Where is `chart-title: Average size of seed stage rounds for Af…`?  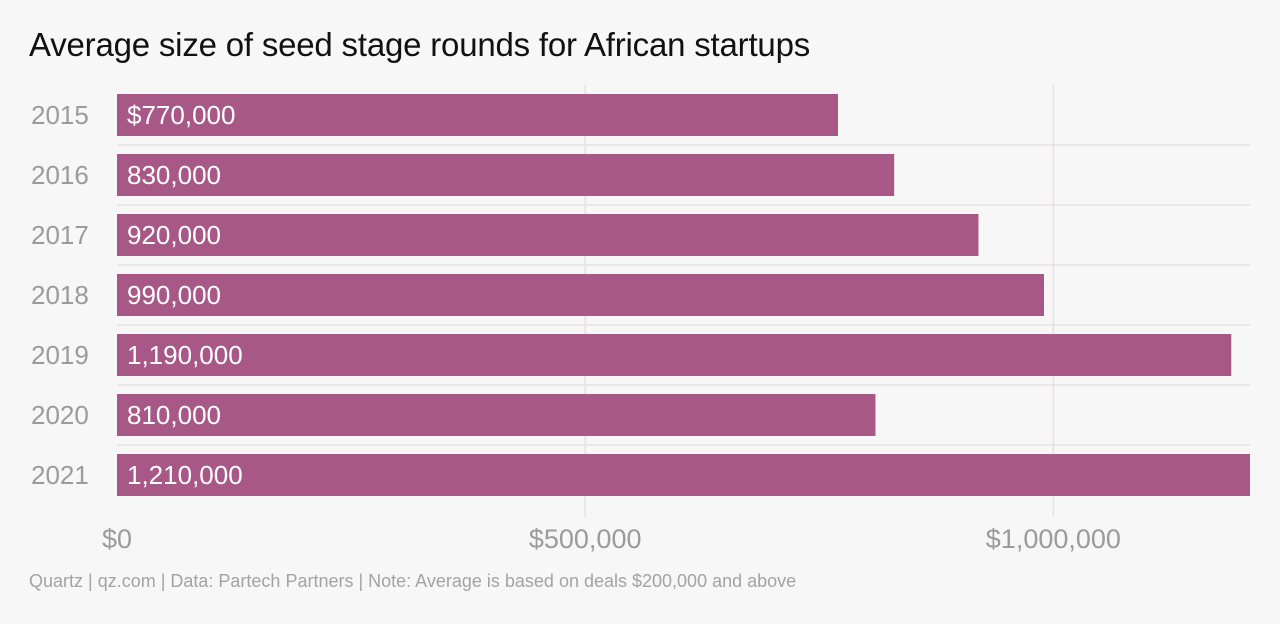 chart-title: Average size of seed stage rounds for Af… is located at coordinates (420, 44).